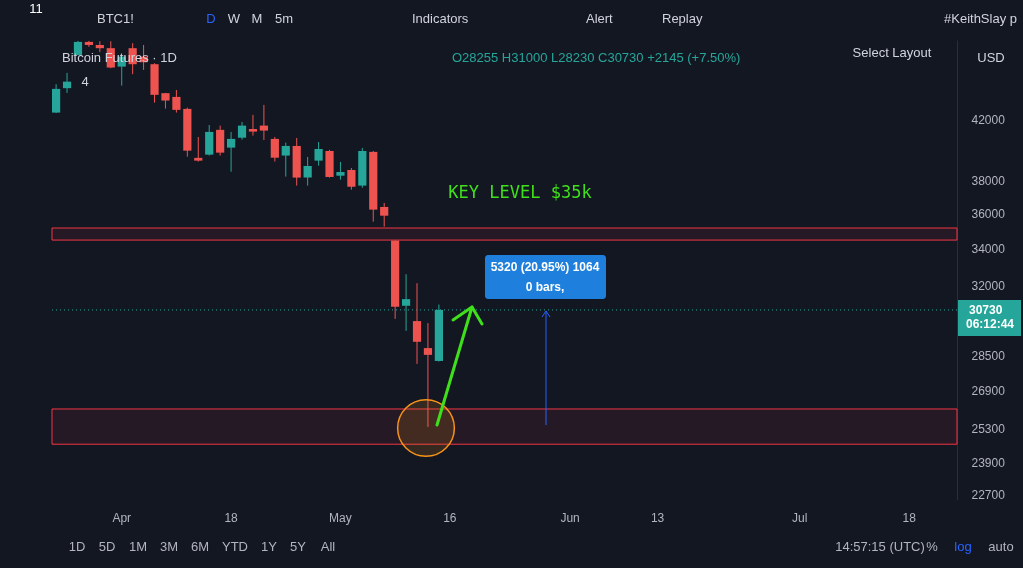  What do you see at coordinates (988, 356) in the screenshot?
I see `y-tick-label: 28500` at bounding box center [988, 356].